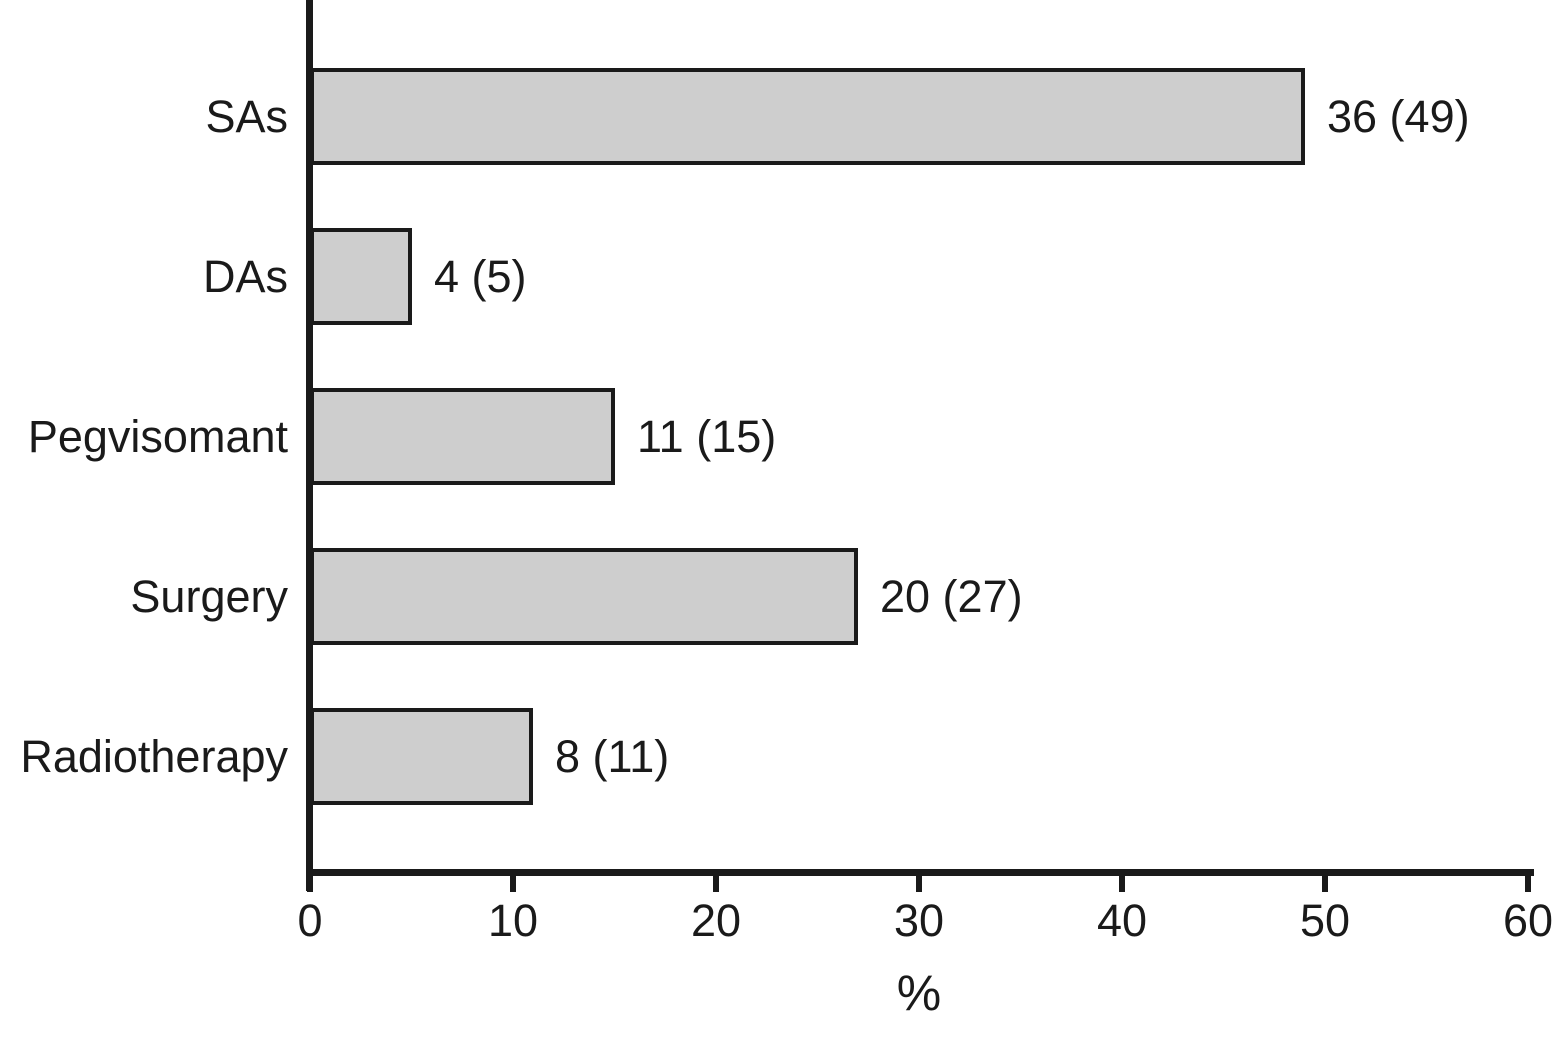 The height and width of the screenshot is (1045, 1562). Describe the element at coordinates (919, 993) in the screenshot. I see `x-axis-title: %` at that location.